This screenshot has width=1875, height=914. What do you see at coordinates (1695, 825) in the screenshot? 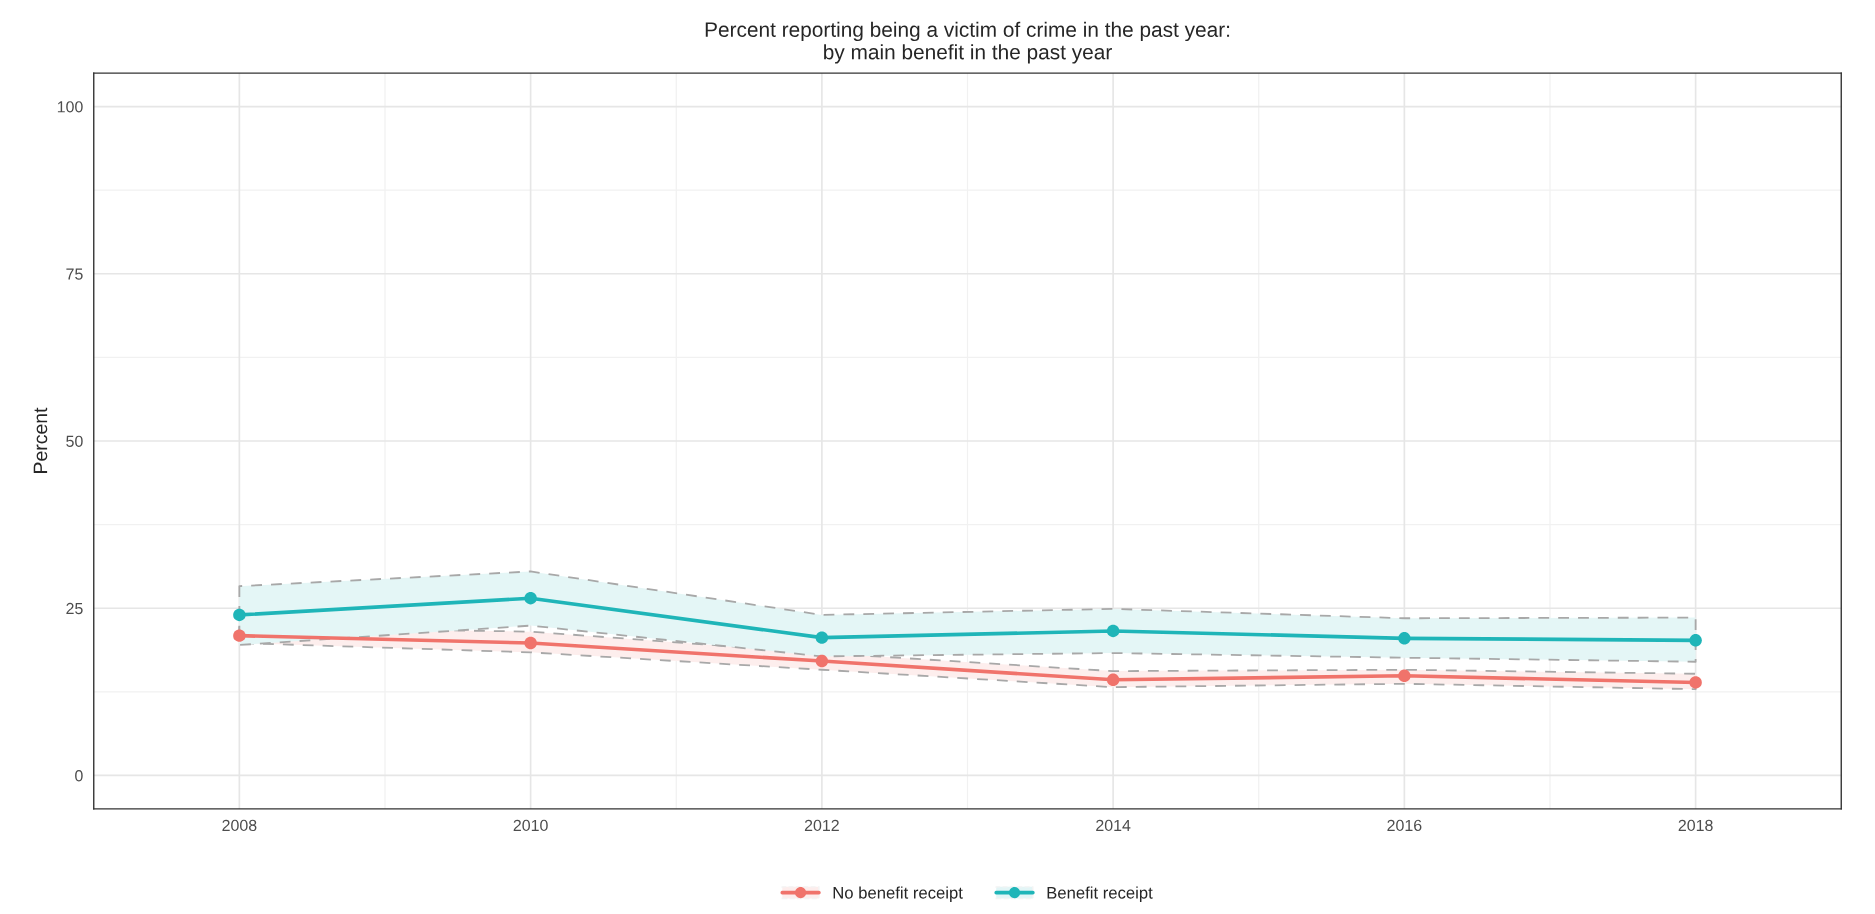
I see `x-tick-label: 2018` at bounding box center [1695, 825].